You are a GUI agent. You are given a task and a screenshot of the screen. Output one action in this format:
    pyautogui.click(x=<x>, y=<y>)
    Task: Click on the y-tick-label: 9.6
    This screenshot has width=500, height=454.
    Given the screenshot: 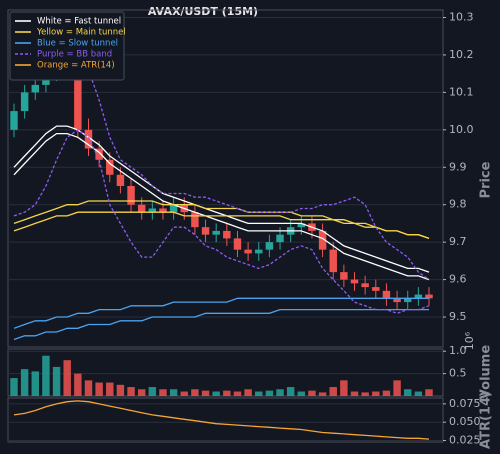 What is the action you would take?
    pyautogui.click(x=458, y=279)
    